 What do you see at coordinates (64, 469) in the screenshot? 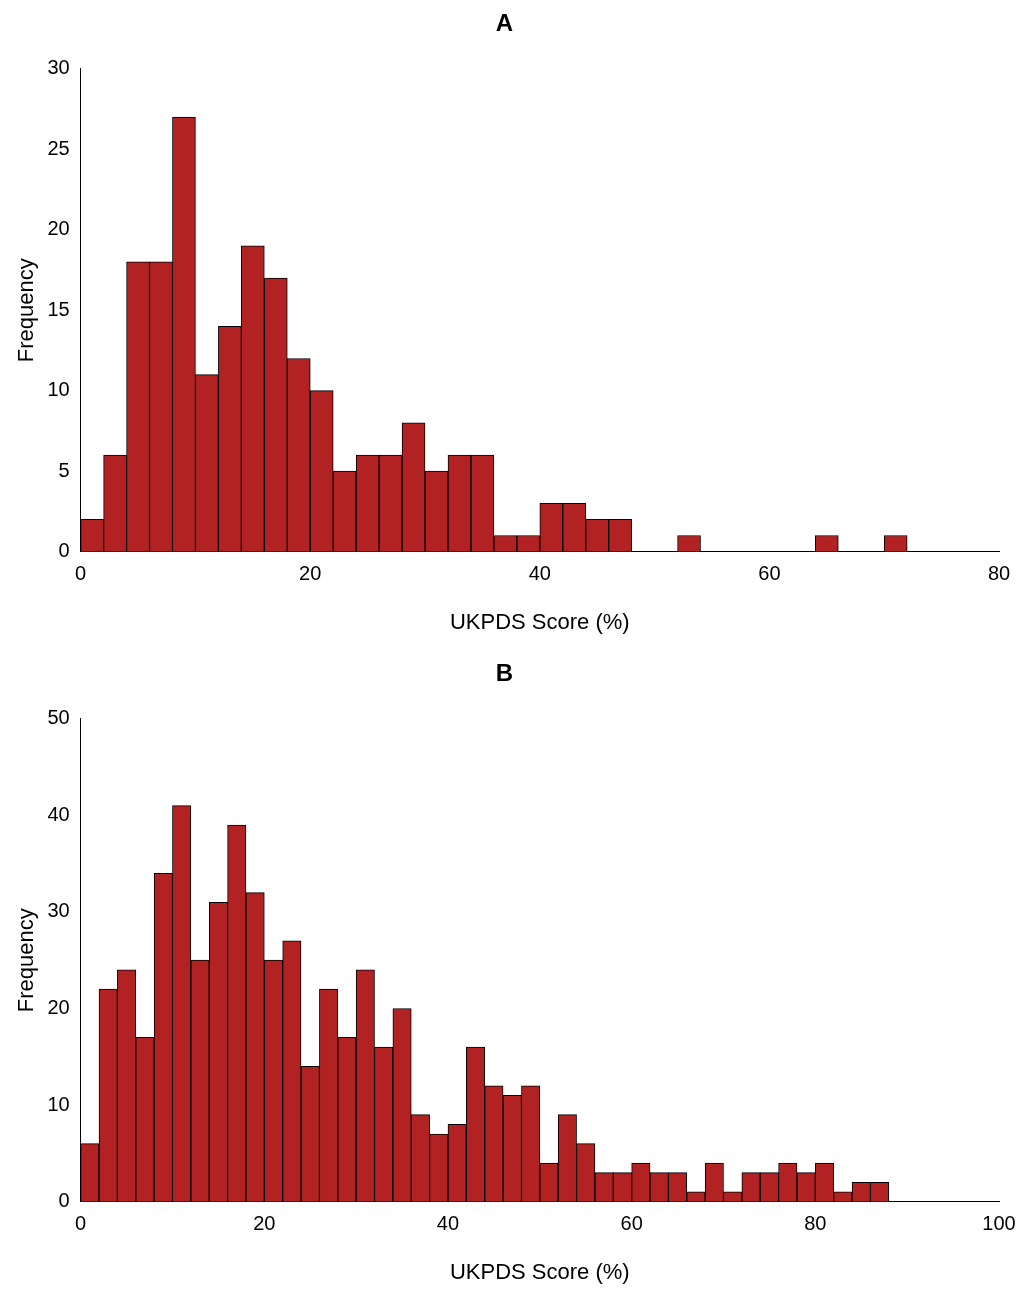
I see `y-tick-label: 5` at bounding box center [64, 469].